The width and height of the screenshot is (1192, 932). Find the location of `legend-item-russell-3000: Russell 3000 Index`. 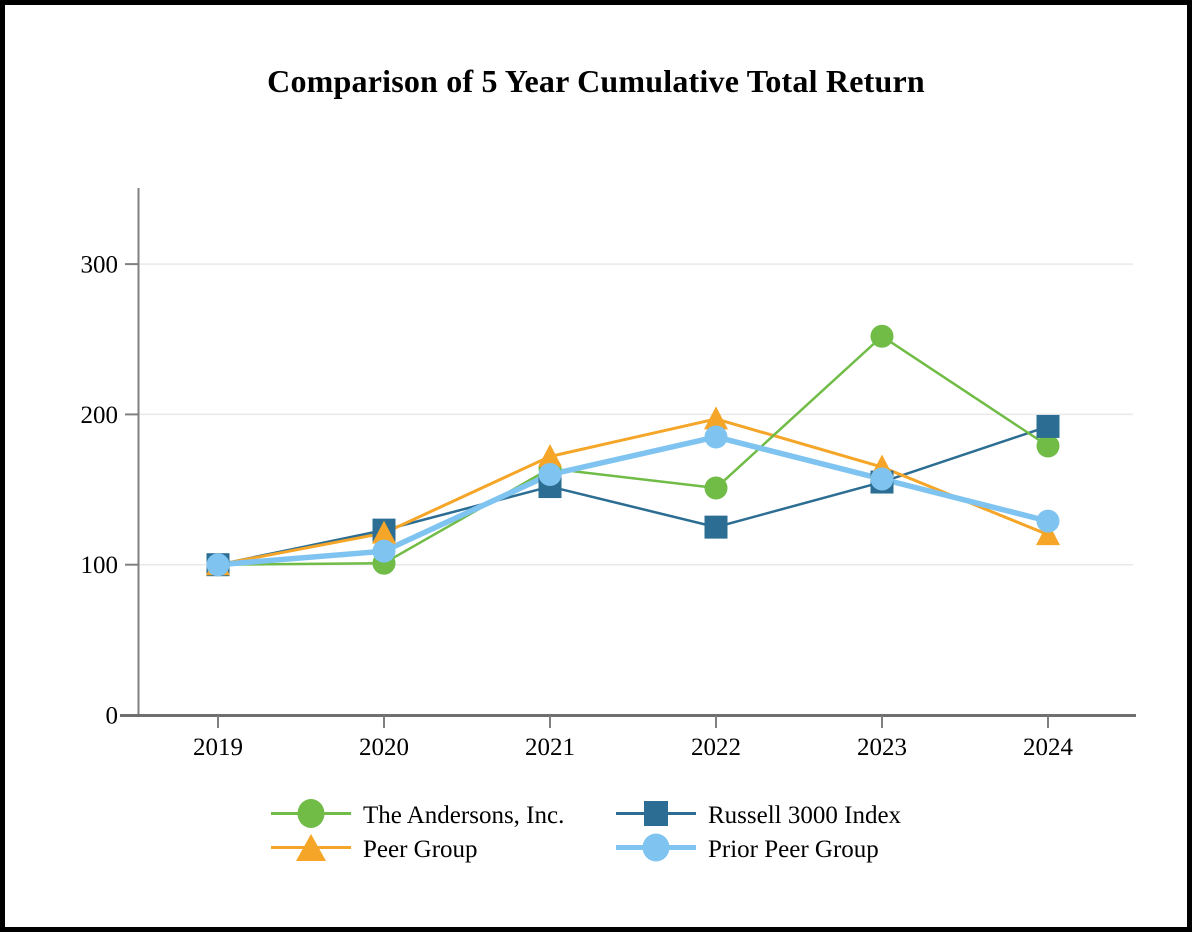

legend-item-russell-3000: Russell 3000 Index is located at coordinates (758, 815).